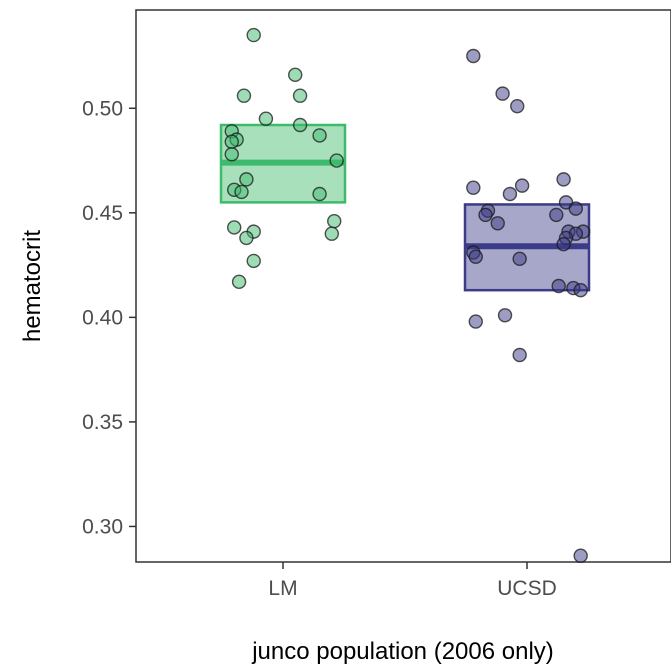  I want to click on y-axis-title: hematocrit, so click(32, 286).